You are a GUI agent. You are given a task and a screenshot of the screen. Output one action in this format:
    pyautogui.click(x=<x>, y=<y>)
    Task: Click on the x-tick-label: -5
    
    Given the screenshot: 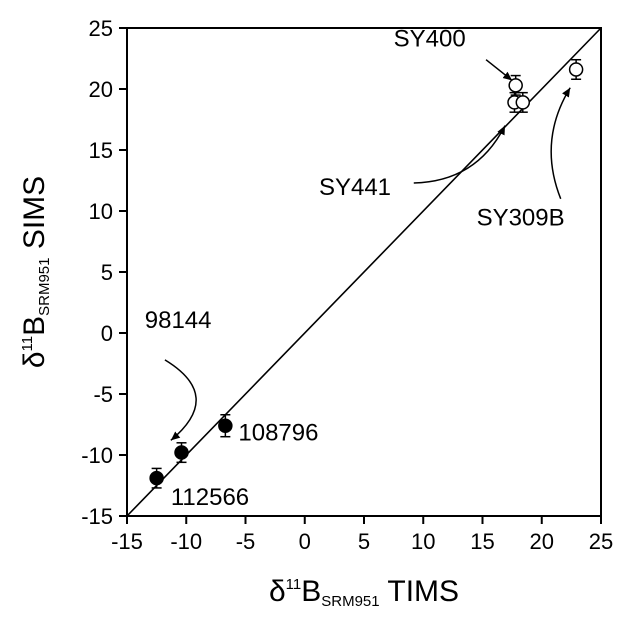 What is the action you would take?
    pyautogui.click(x=246, y=541)
    